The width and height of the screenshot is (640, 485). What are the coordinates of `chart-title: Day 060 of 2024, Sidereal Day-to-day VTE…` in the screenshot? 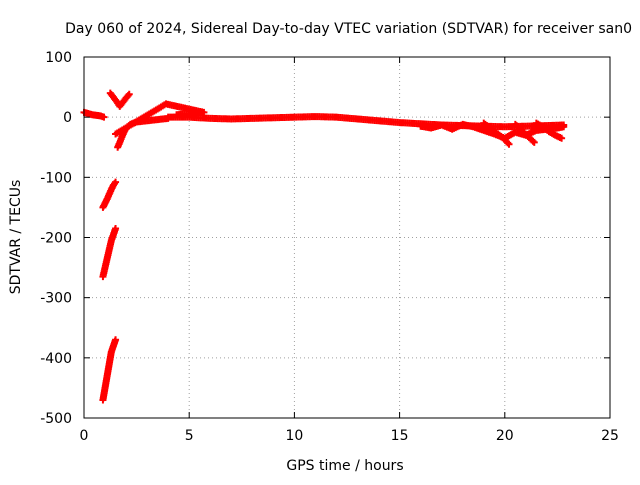 It's located at (348, 29).